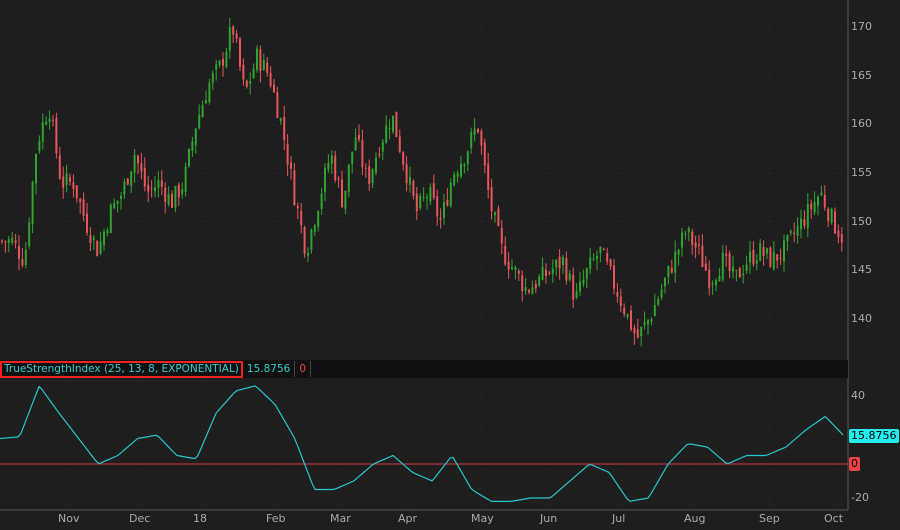 Image resolution: width=900 pixels, height=530 pixels. Describe the element at coordinates (834, 518) in the screenshot. I see `time-tick-label: Oct` at that location.